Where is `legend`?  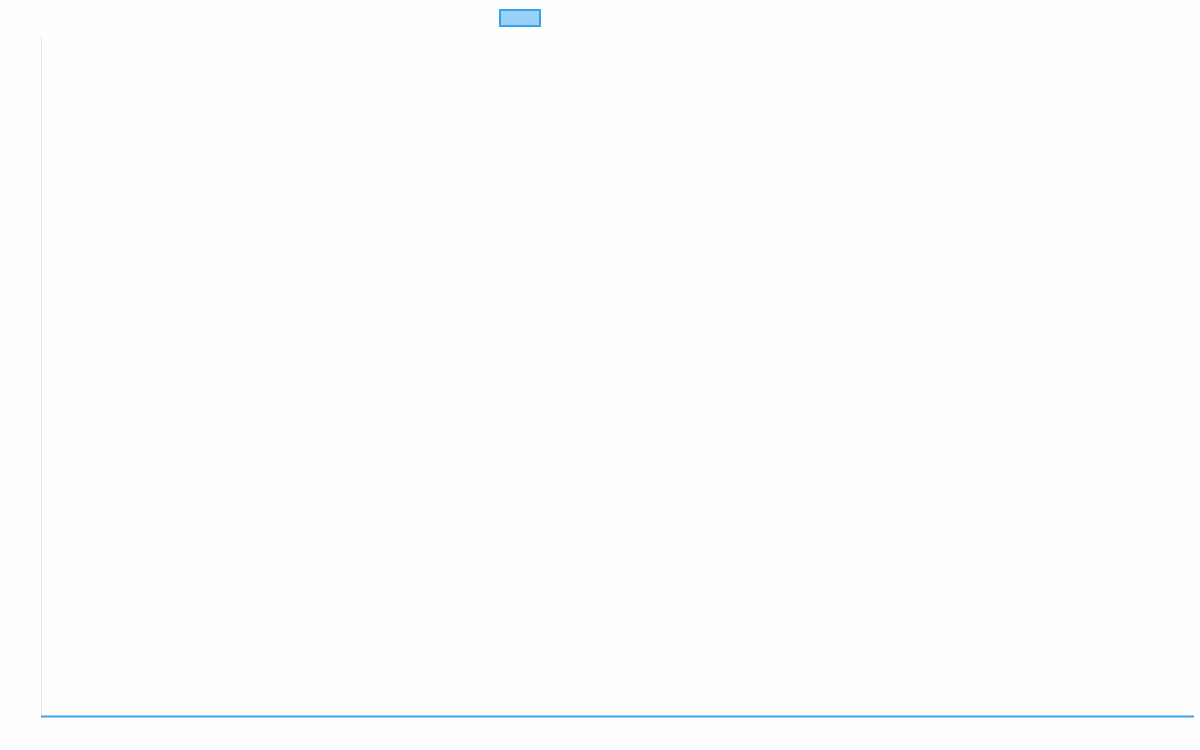
legend is located at coordinates (520, 18).